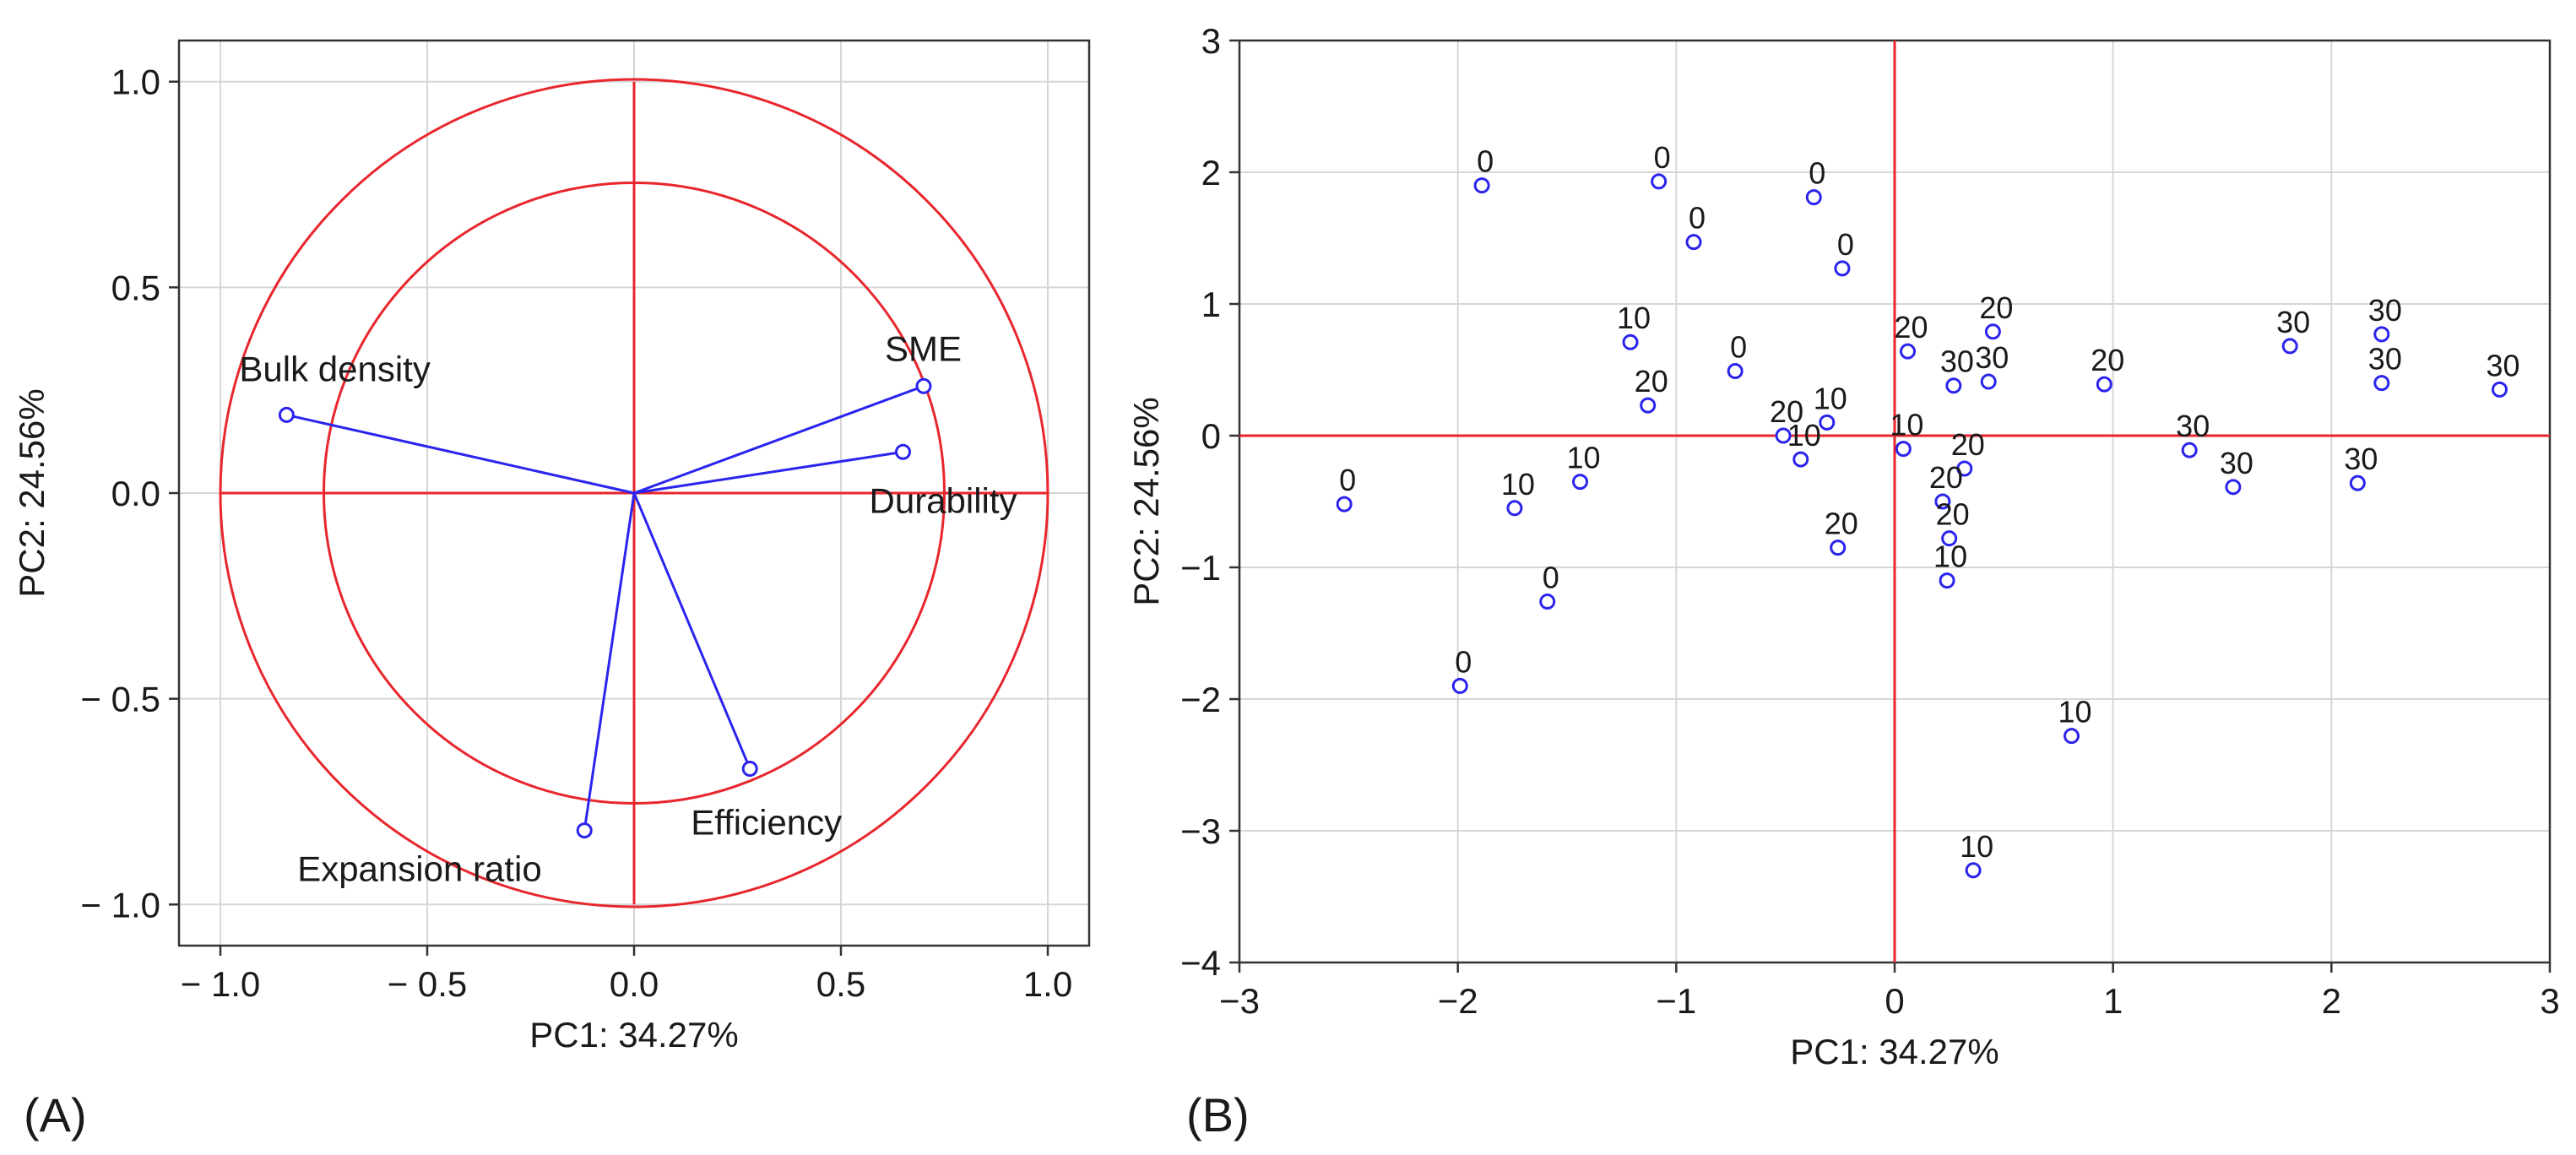 The width and height of the screenshot is (2576, 1155). I want to click on x-tick-label: − 0.5, so click(428, 984).